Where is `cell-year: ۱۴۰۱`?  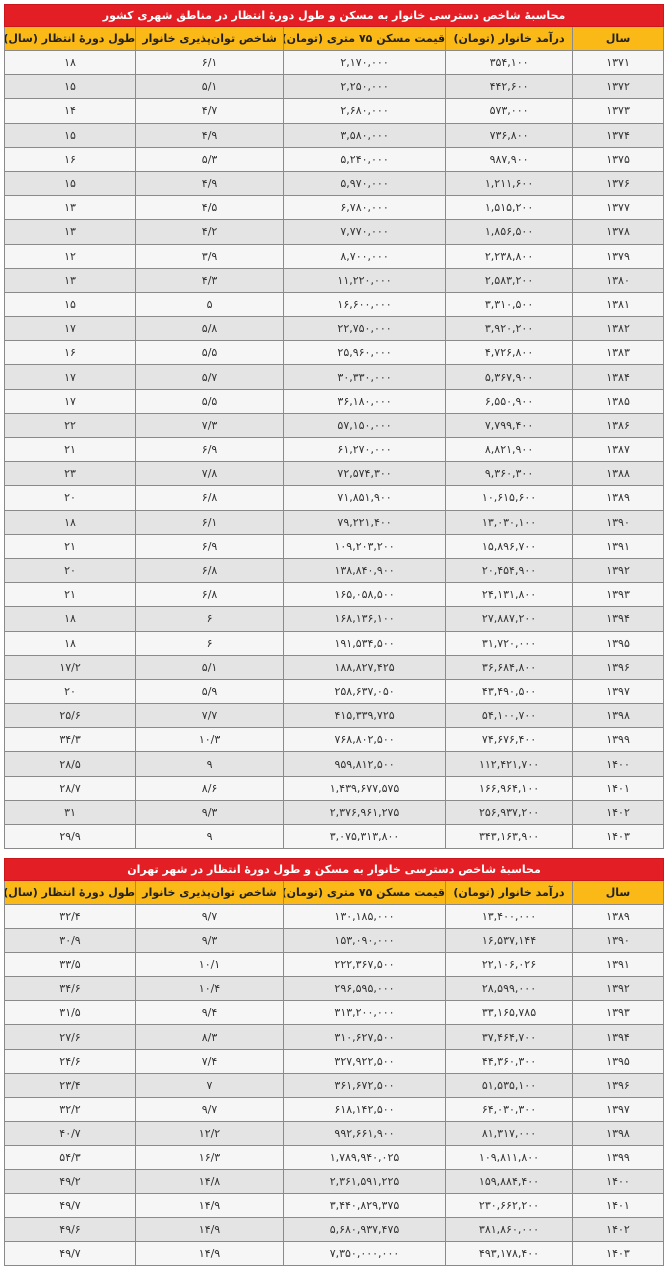
cell-year: ۱۴۰۱ is located at coordinates (618, 788).